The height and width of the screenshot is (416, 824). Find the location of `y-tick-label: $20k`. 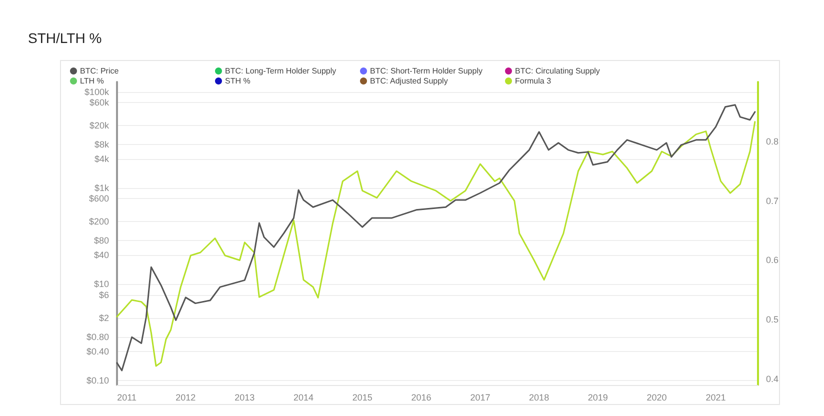

y-tick-label: $20k is located at coordinates (99, 125).